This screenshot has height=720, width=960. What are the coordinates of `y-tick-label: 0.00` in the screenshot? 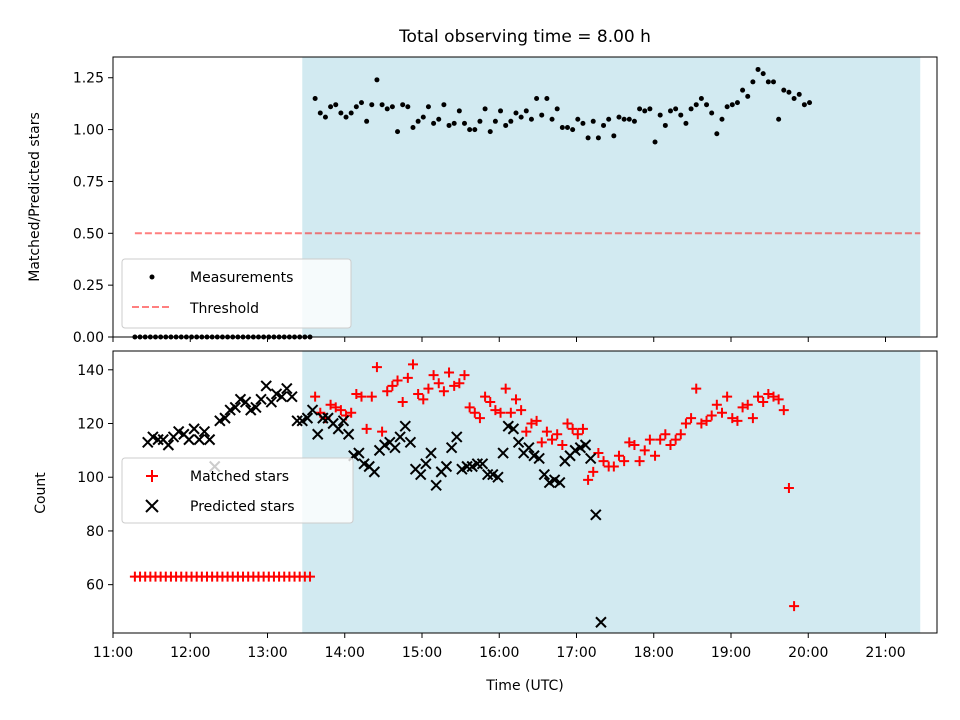 It's located at (88, 338).